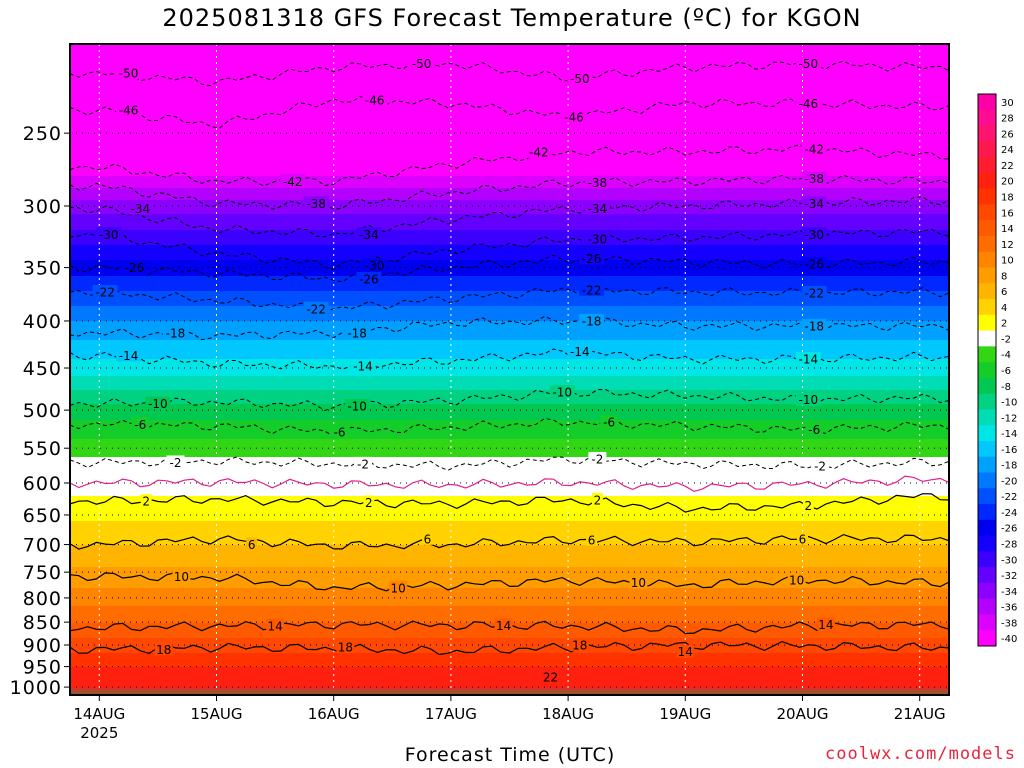  I want to click on isotherm-label: 2, so click(369, 503).